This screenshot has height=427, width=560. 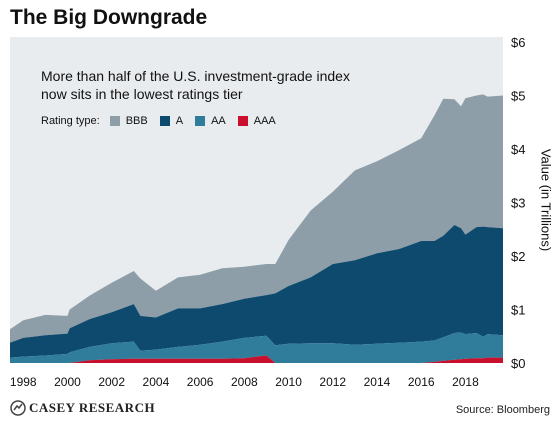 I want to click on x-tick-label: 2006, so click(x=200, y=382).